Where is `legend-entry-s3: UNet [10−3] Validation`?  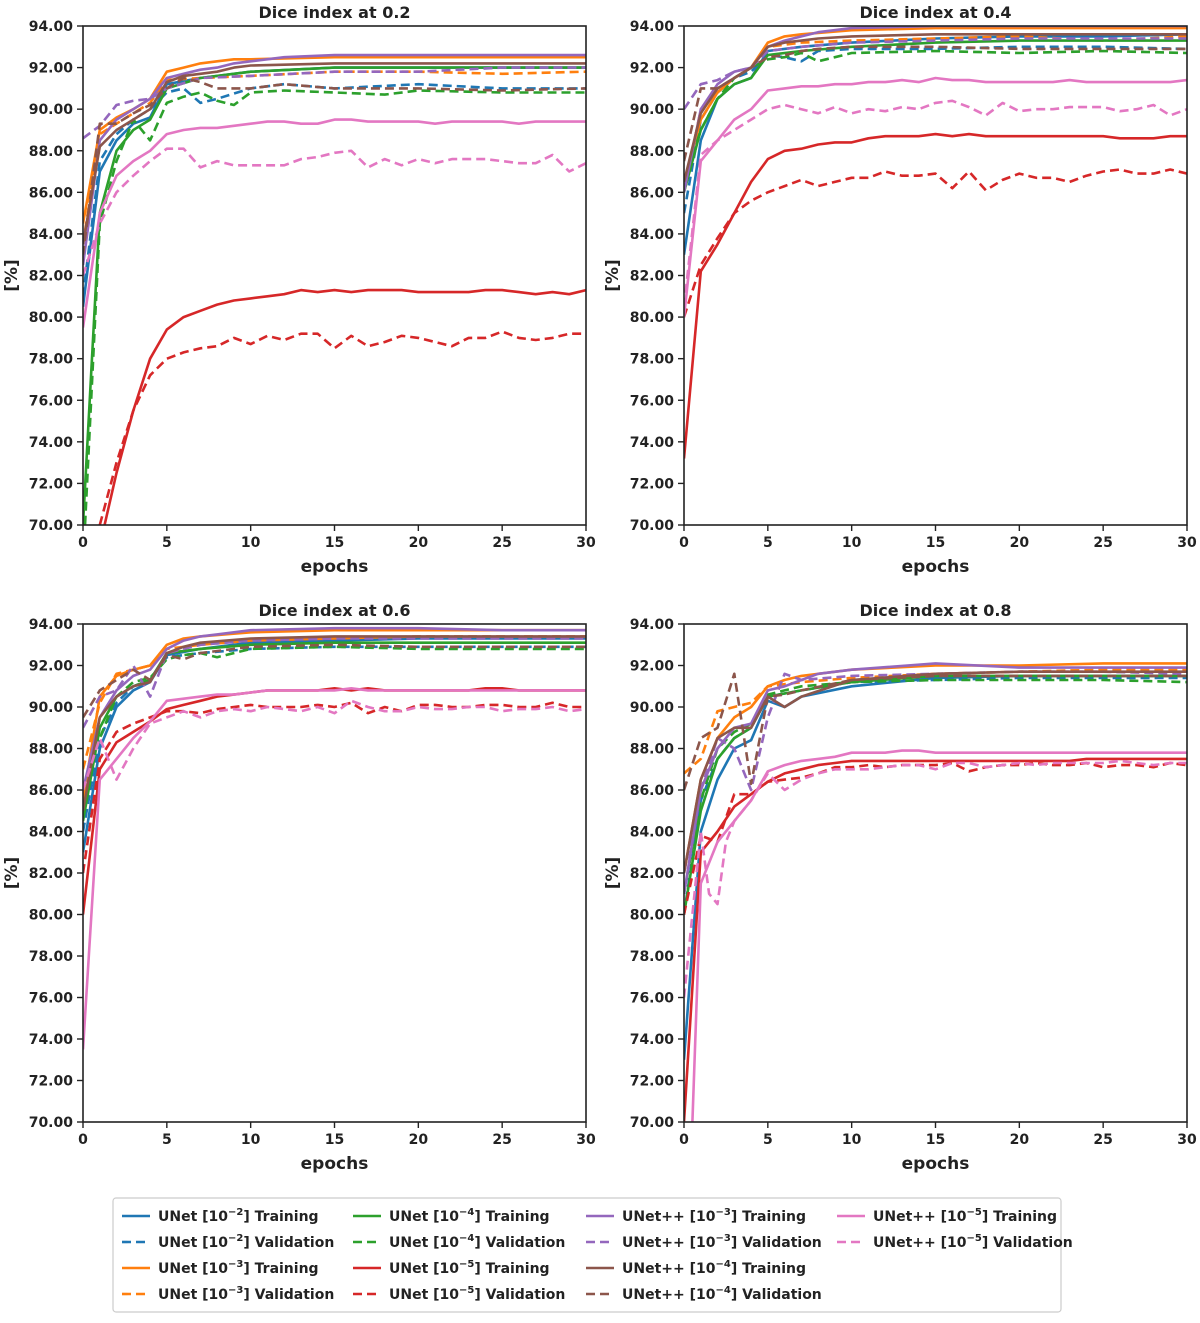
legend-entry-s3: UNet [10−3] Validation is located at coordinates (228, 1294).